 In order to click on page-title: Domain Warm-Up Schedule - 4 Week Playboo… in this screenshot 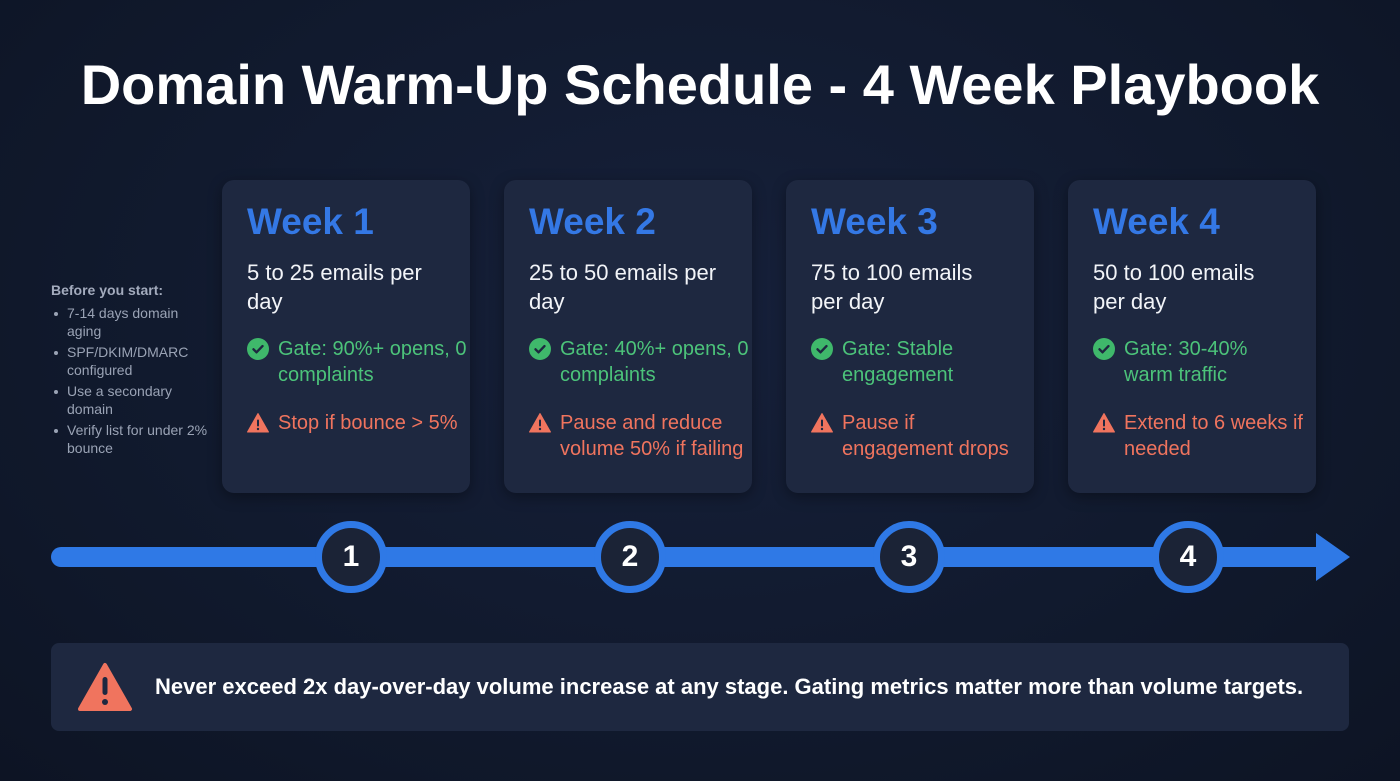, I will do `click(700, 84)`.